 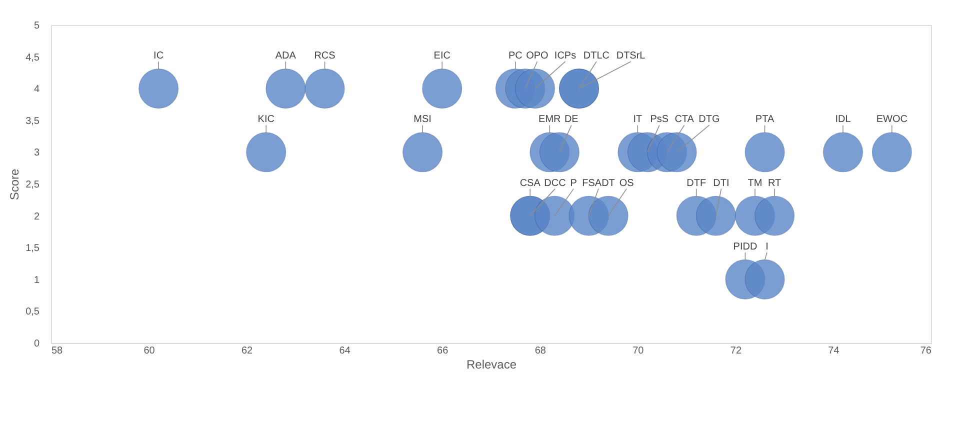 I want to click on annotation: RCS, so click(x=325, y=56).